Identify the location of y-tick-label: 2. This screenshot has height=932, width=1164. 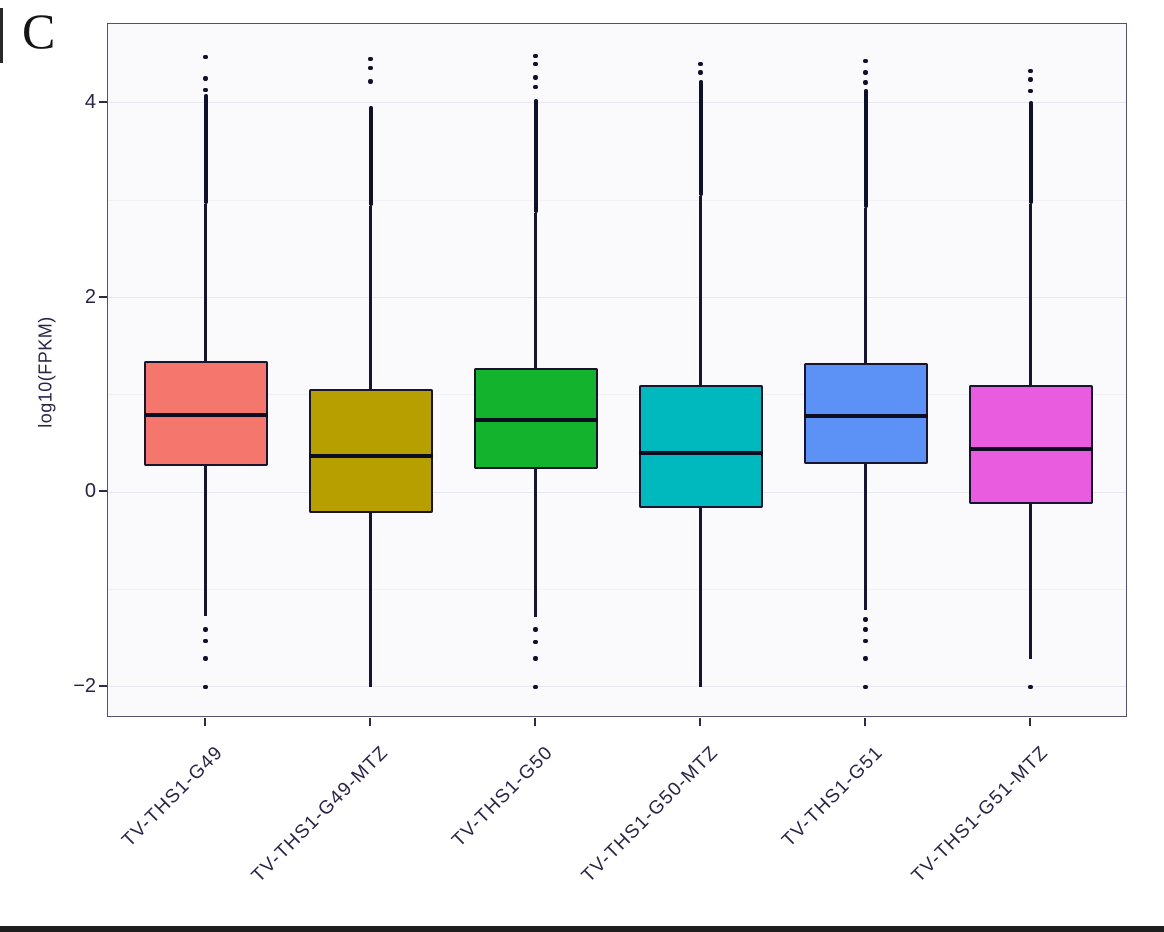
(90, 296).